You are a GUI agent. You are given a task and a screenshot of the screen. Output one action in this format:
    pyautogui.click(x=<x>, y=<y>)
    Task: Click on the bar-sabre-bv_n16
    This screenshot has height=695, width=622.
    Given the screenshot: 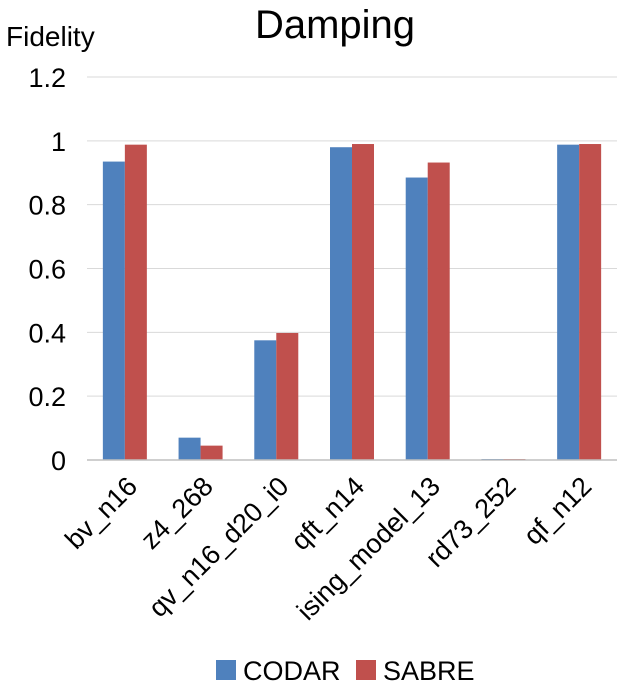 What is the action you would take?
    pyautogui.click(x=135, y=302)
    